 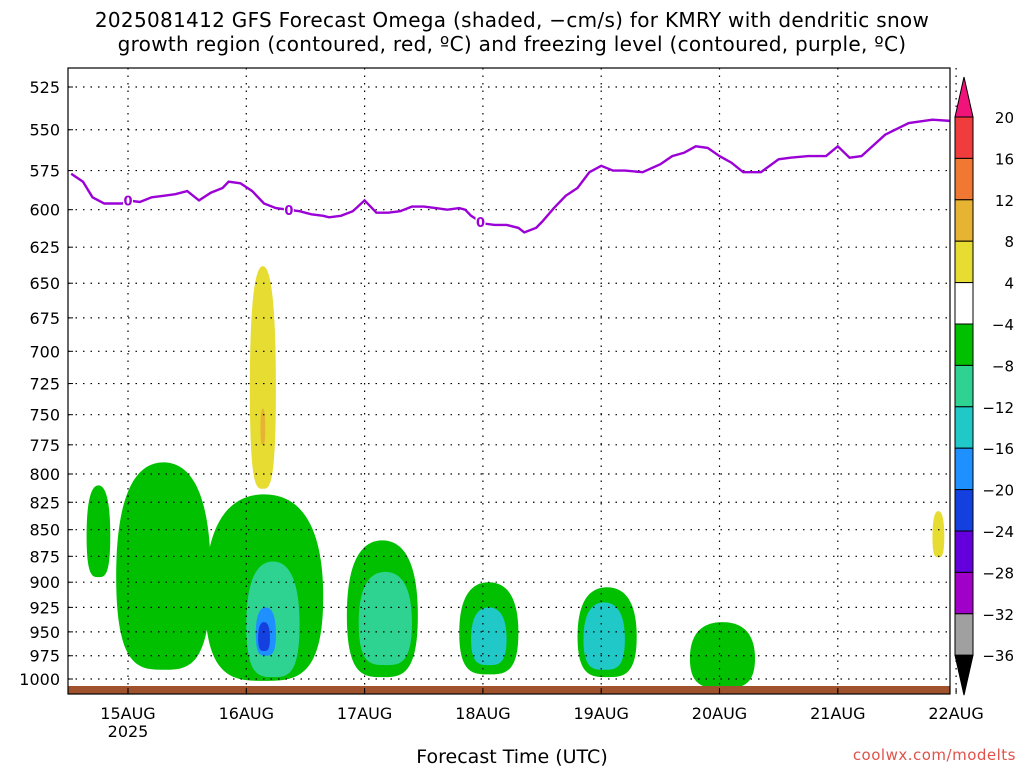 I want to click on y-tick-label: 600, so click(x=44, y=210).